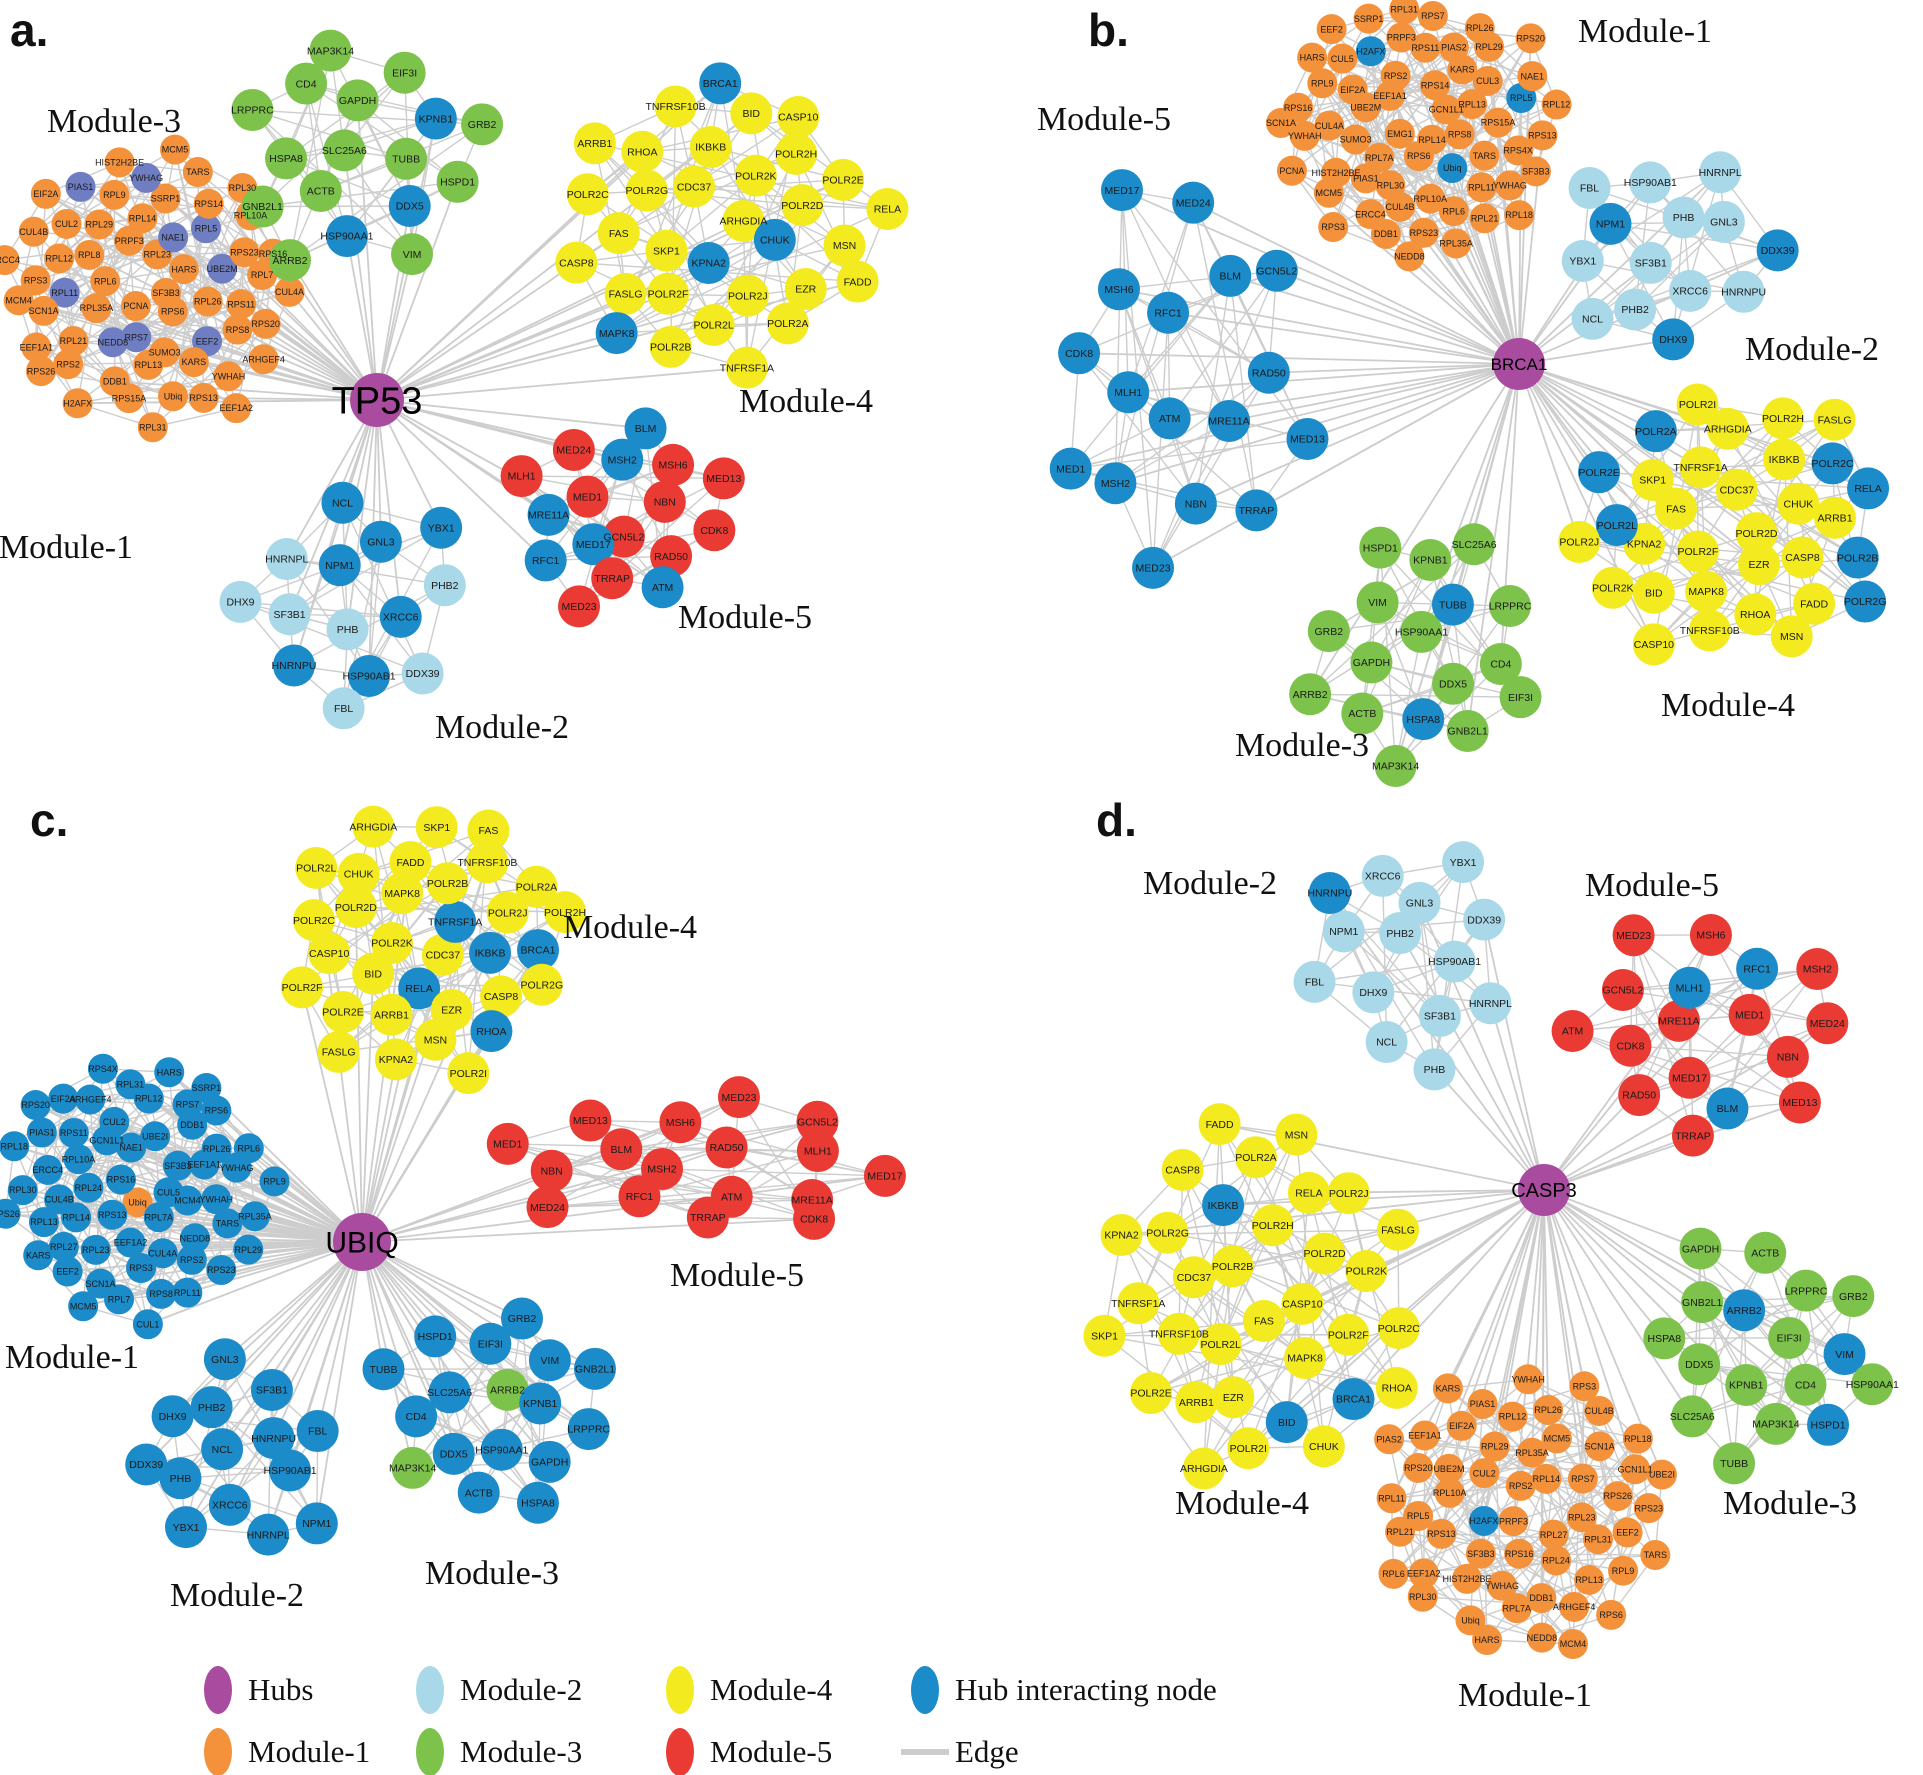 Image resolution: width=1923 pixels, height=1775 pixels. What do you see at coordinates (1617, 1496) in the screenshot?
I see `node-RPS26` at bounding box center [1617, 1496].